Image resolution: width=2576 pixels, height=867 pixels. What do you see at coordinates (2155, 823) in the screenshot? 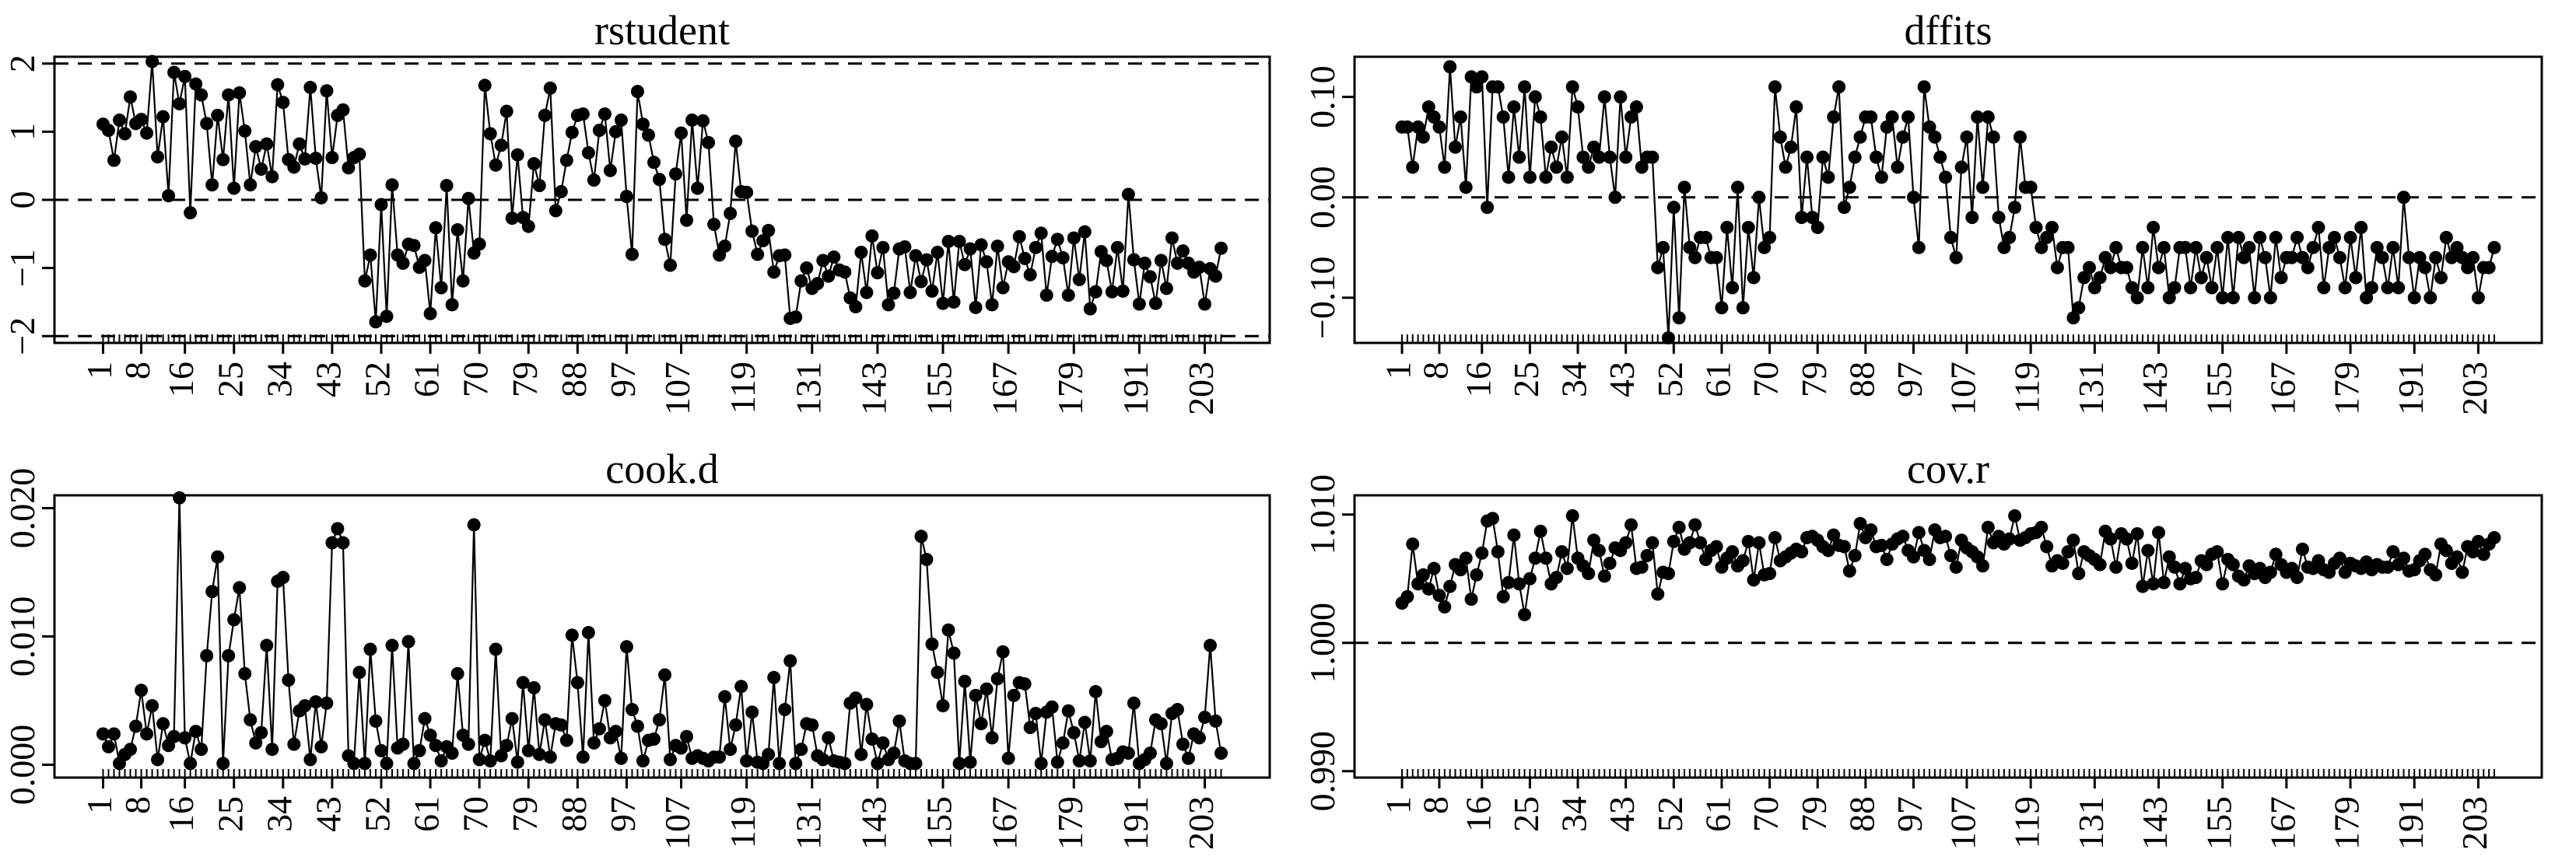
I see `x-tick-label: 143` at bounding box center [2155, 823].